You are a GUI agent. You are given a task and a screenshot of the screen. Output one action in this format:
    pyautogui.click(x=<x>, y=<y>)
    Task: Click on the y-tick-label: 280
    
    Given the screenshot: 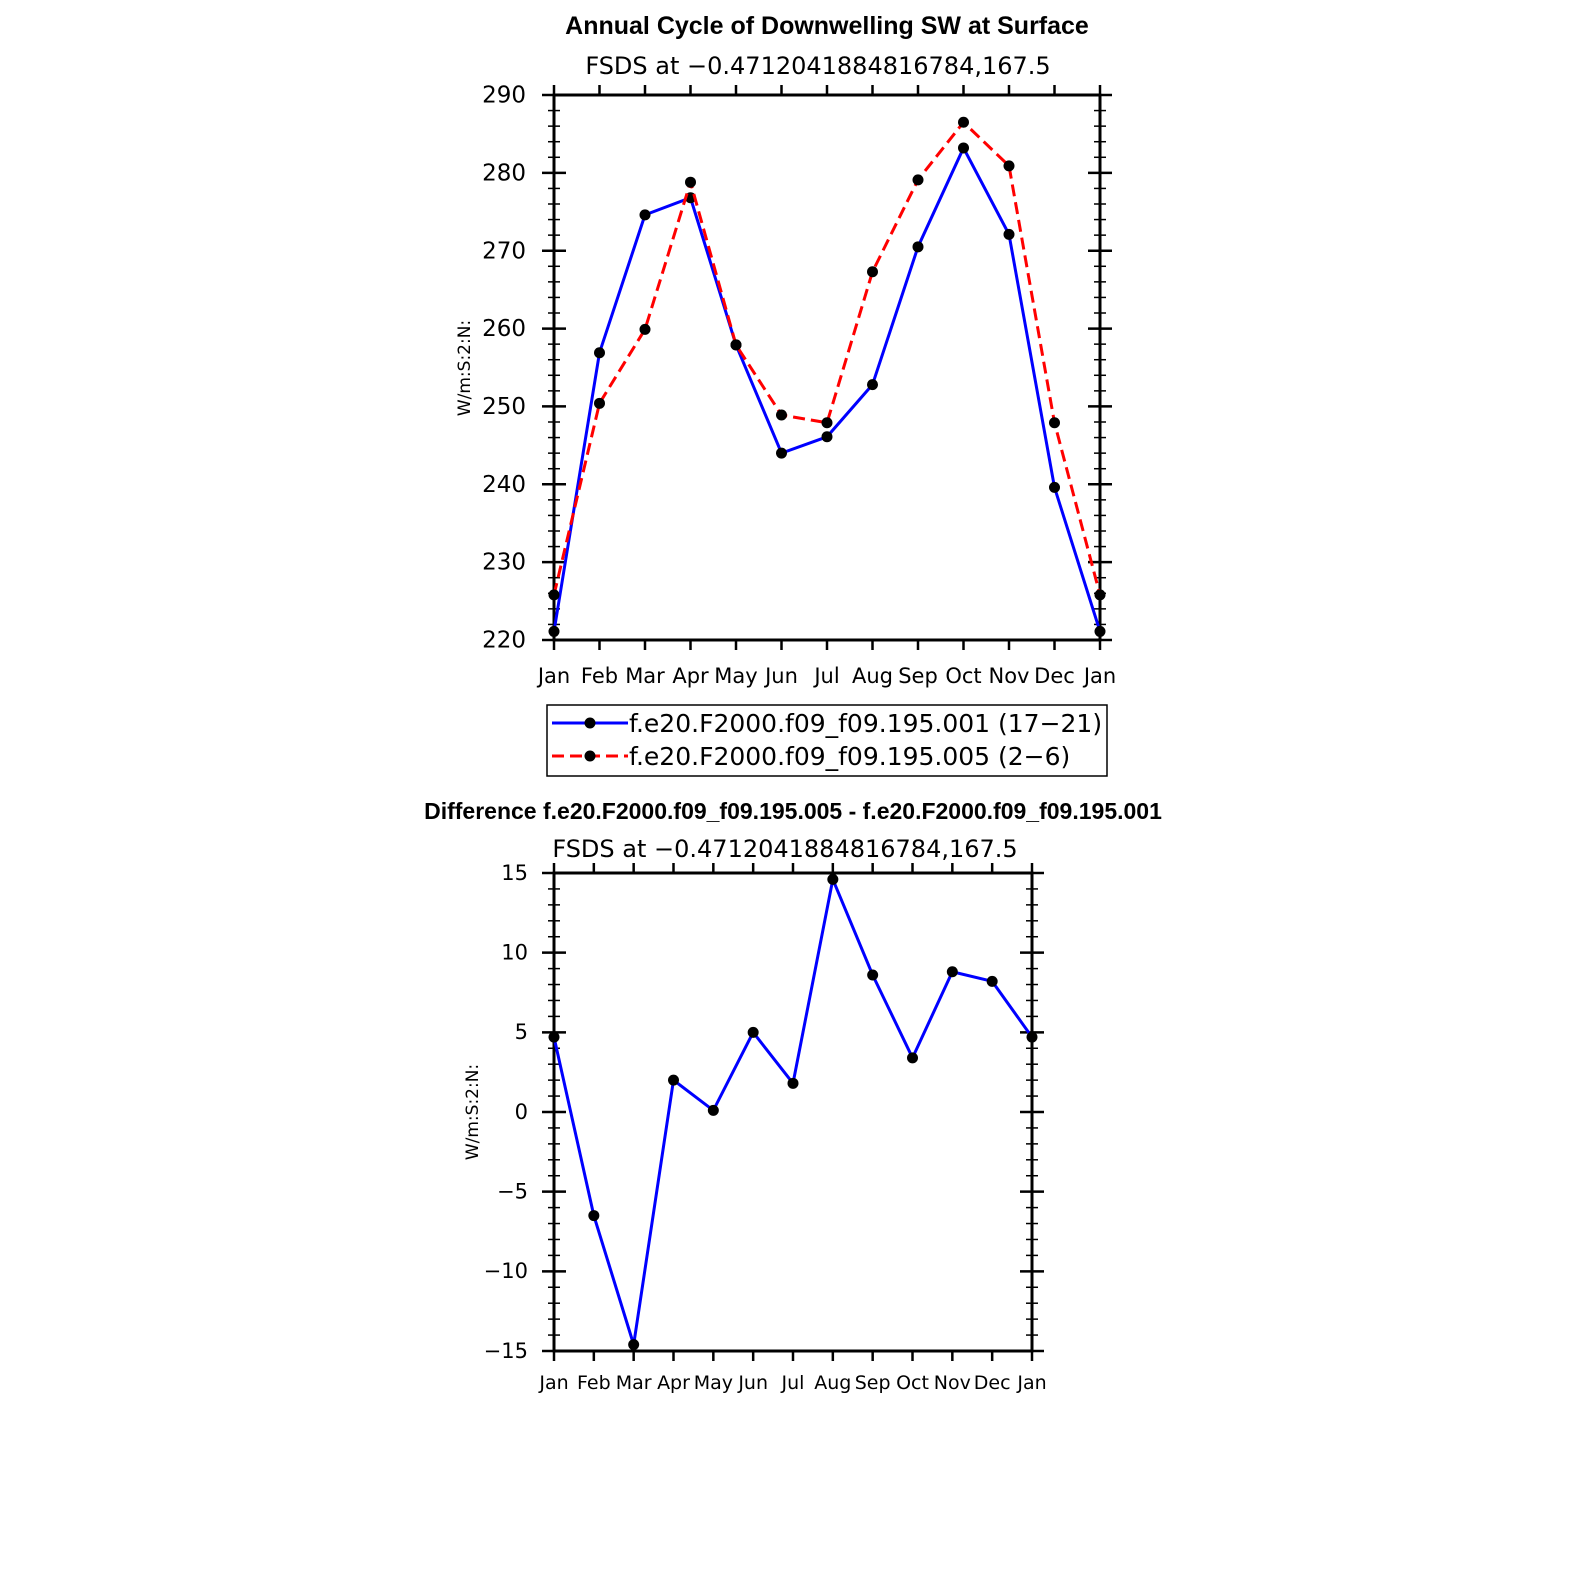 What is the action you would take?
    pyautogui.click(x=504, y=173)
    